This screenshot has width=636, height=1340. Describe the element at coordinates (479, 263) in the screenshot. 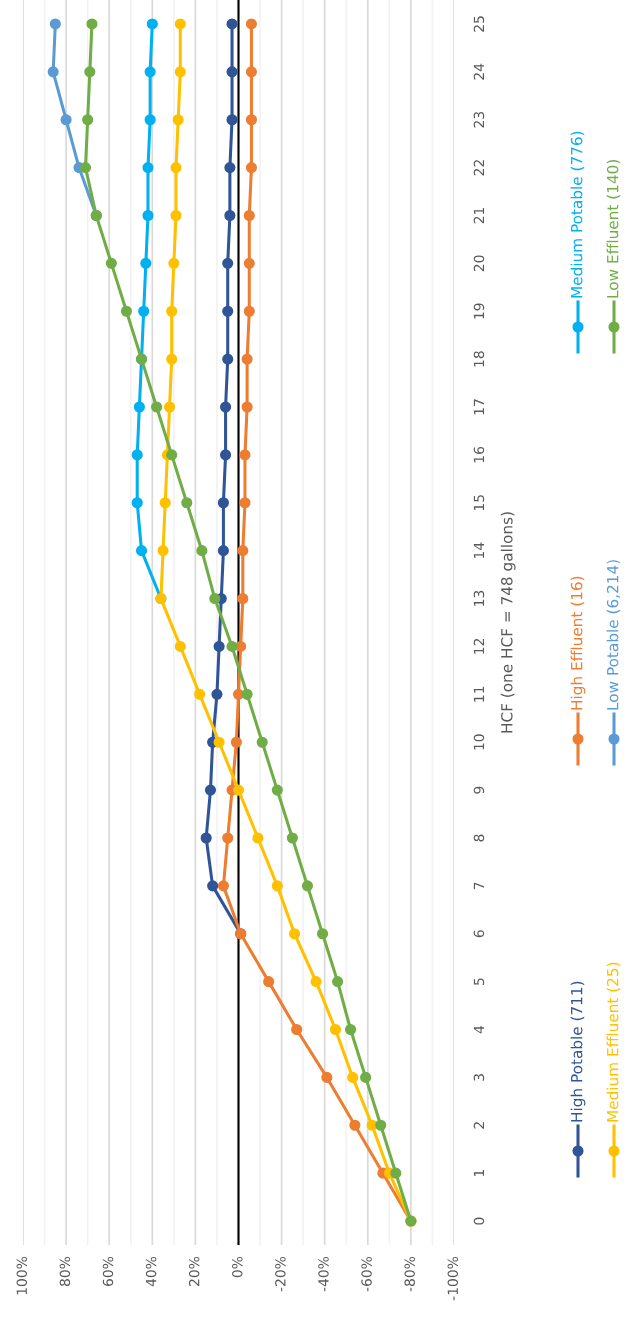

I see `y-tick-label: 20` at that location.